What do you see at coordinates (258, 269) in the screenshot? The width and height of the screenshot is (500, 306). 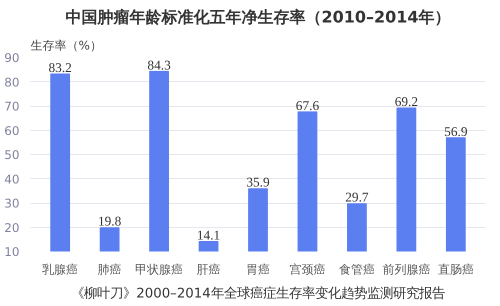 I see `x-tick-label: 胃癌` at bounding box center [258, 269].